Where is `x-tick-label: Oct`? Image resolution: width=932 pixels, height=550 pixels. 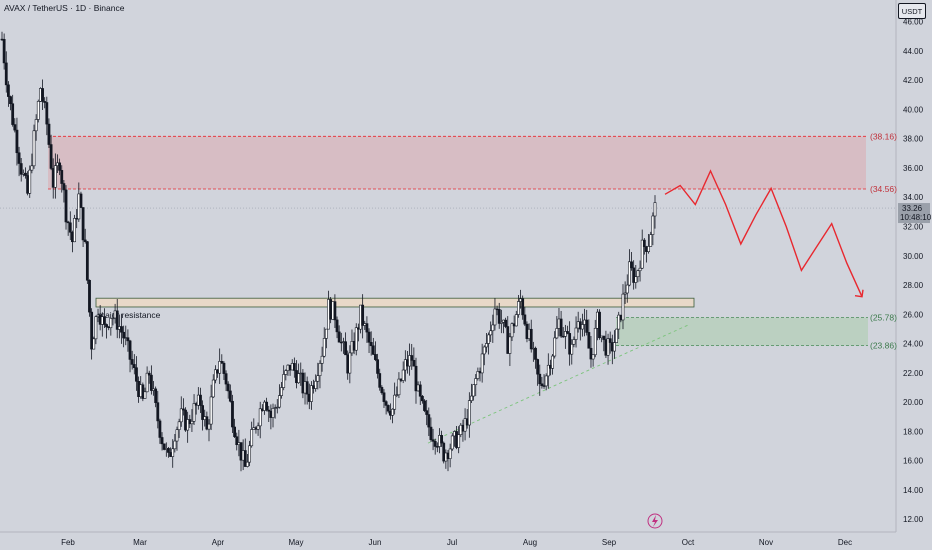
x-tick-label: Oct is located at coordinates (688, 542).